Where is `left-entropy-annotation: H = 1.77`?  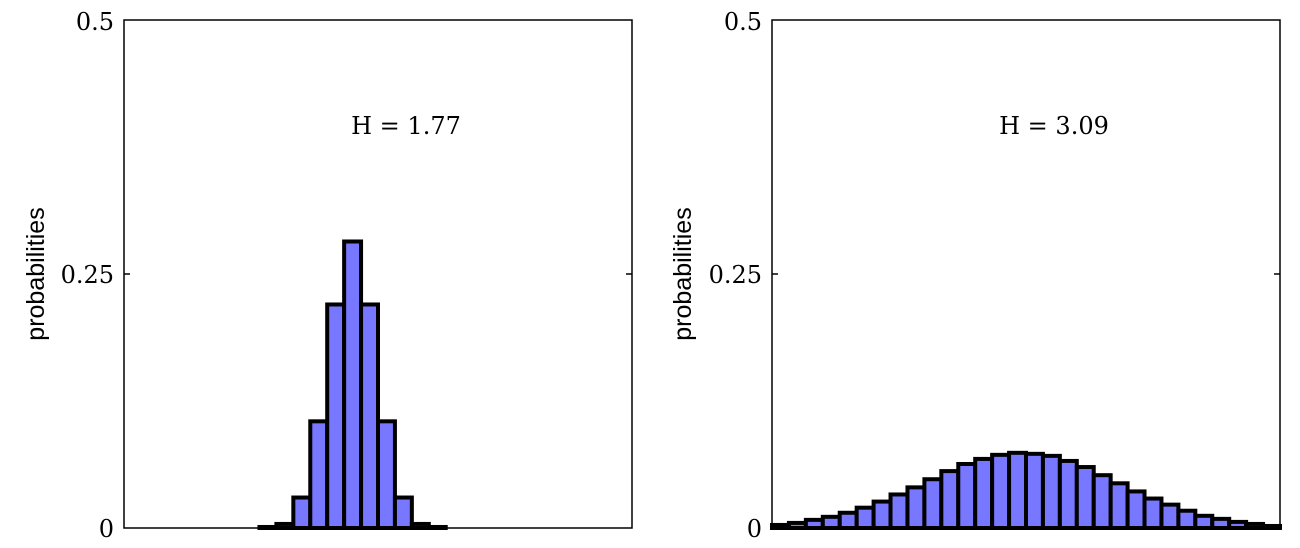 left-entropy-annotation: H = 1.77 is located at coordinates (406, 126).